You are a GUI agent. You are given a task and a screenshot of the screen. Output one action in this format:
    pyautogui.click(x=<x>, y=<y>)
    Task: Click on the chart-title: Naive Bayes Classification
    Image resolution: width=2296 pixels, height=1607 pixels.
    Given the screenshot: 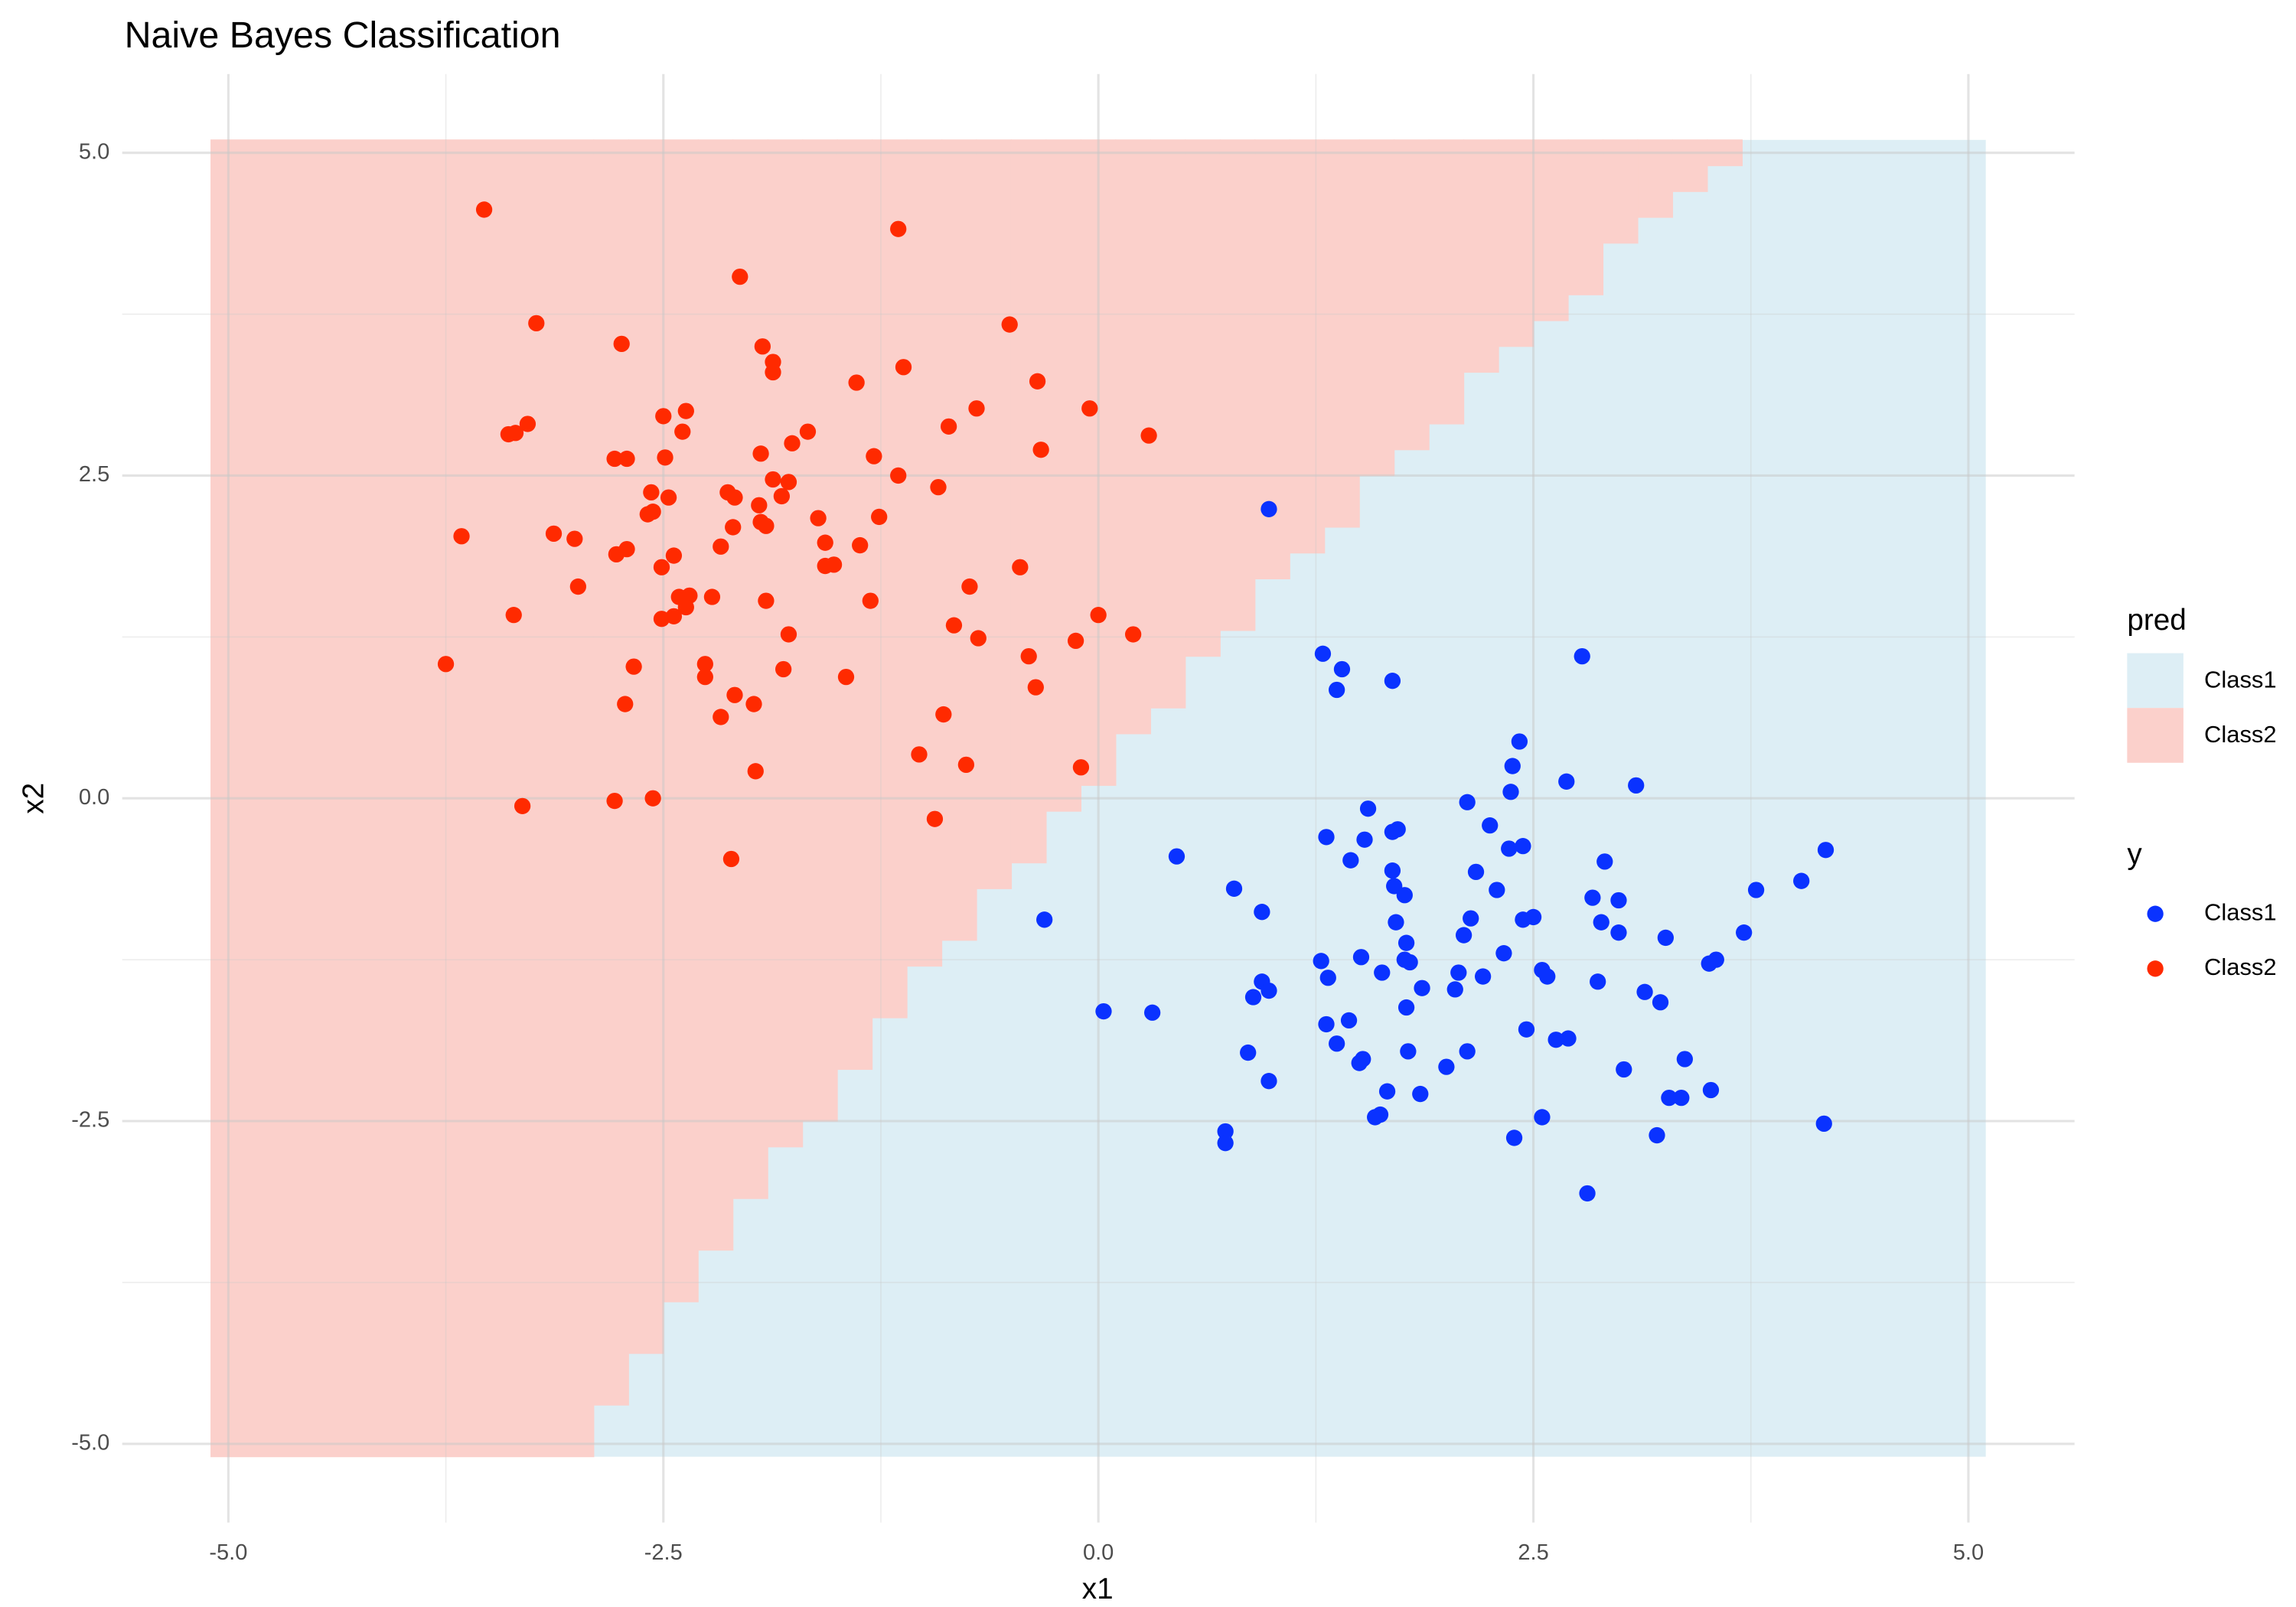 What is the action you would take?
    pyautogui.click(x=343, y=35)
    